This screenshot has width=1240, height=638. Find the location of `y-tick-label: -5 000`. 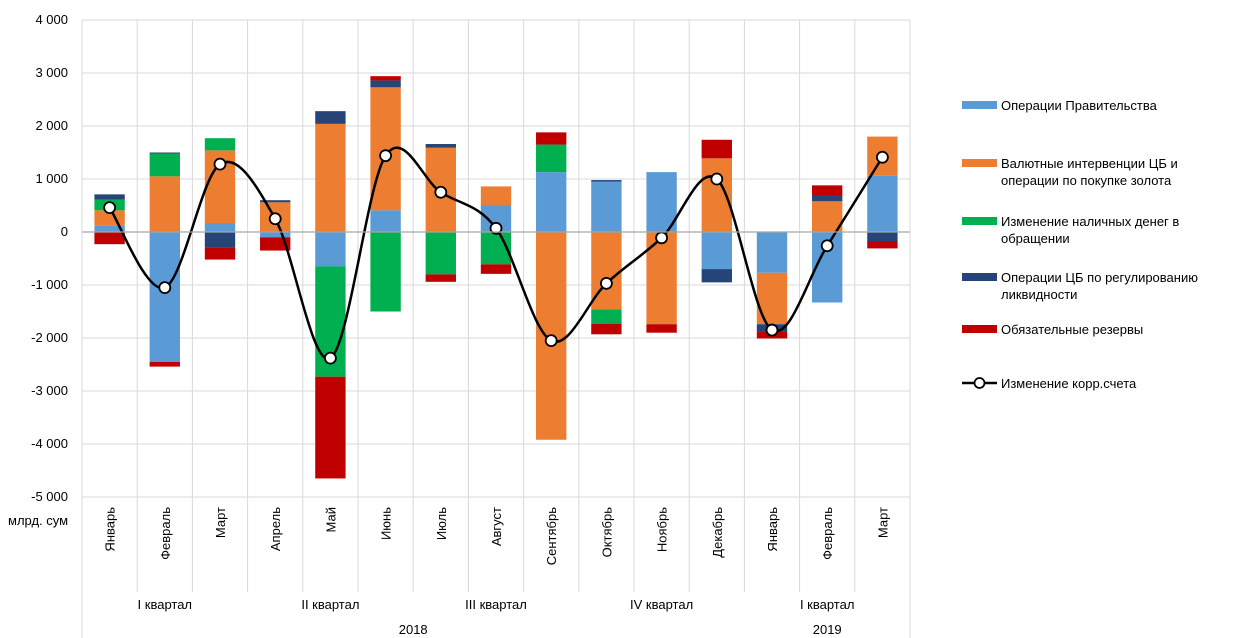

y-tick-label: -5 000 is located at coordinates (49, 496).